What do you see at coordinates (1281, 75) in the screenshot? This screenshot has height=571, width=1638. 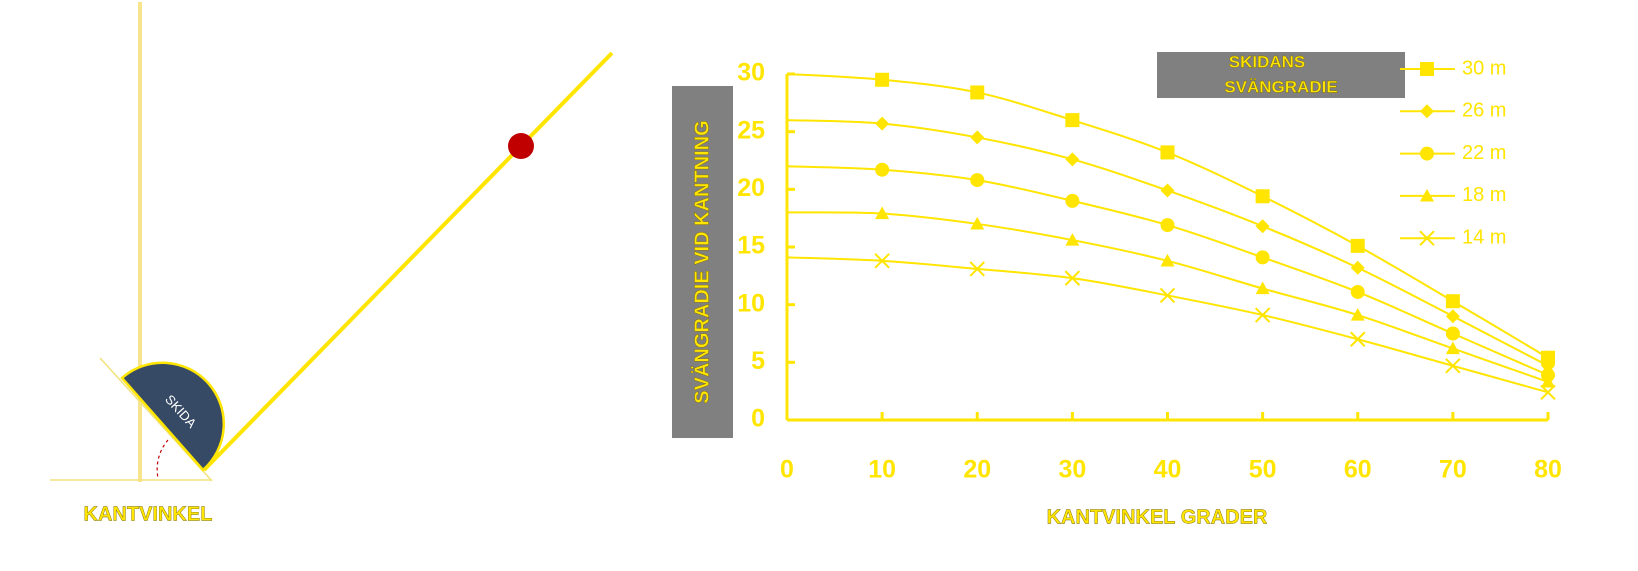 I see `legend-title-box` at bounding box center [1281, 75].